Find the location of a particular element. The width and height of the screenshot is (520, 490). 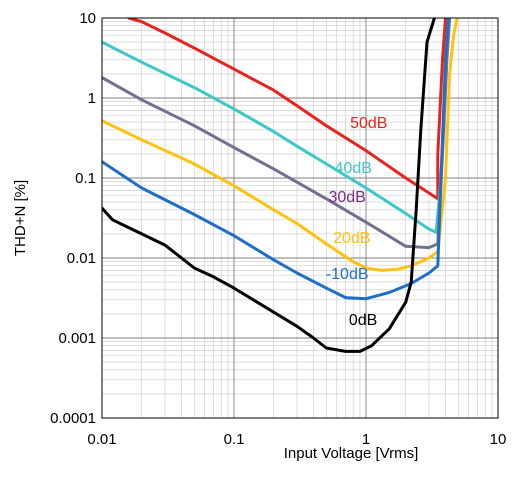

series-label-1: 40dB is located at coordinates (353, 168).